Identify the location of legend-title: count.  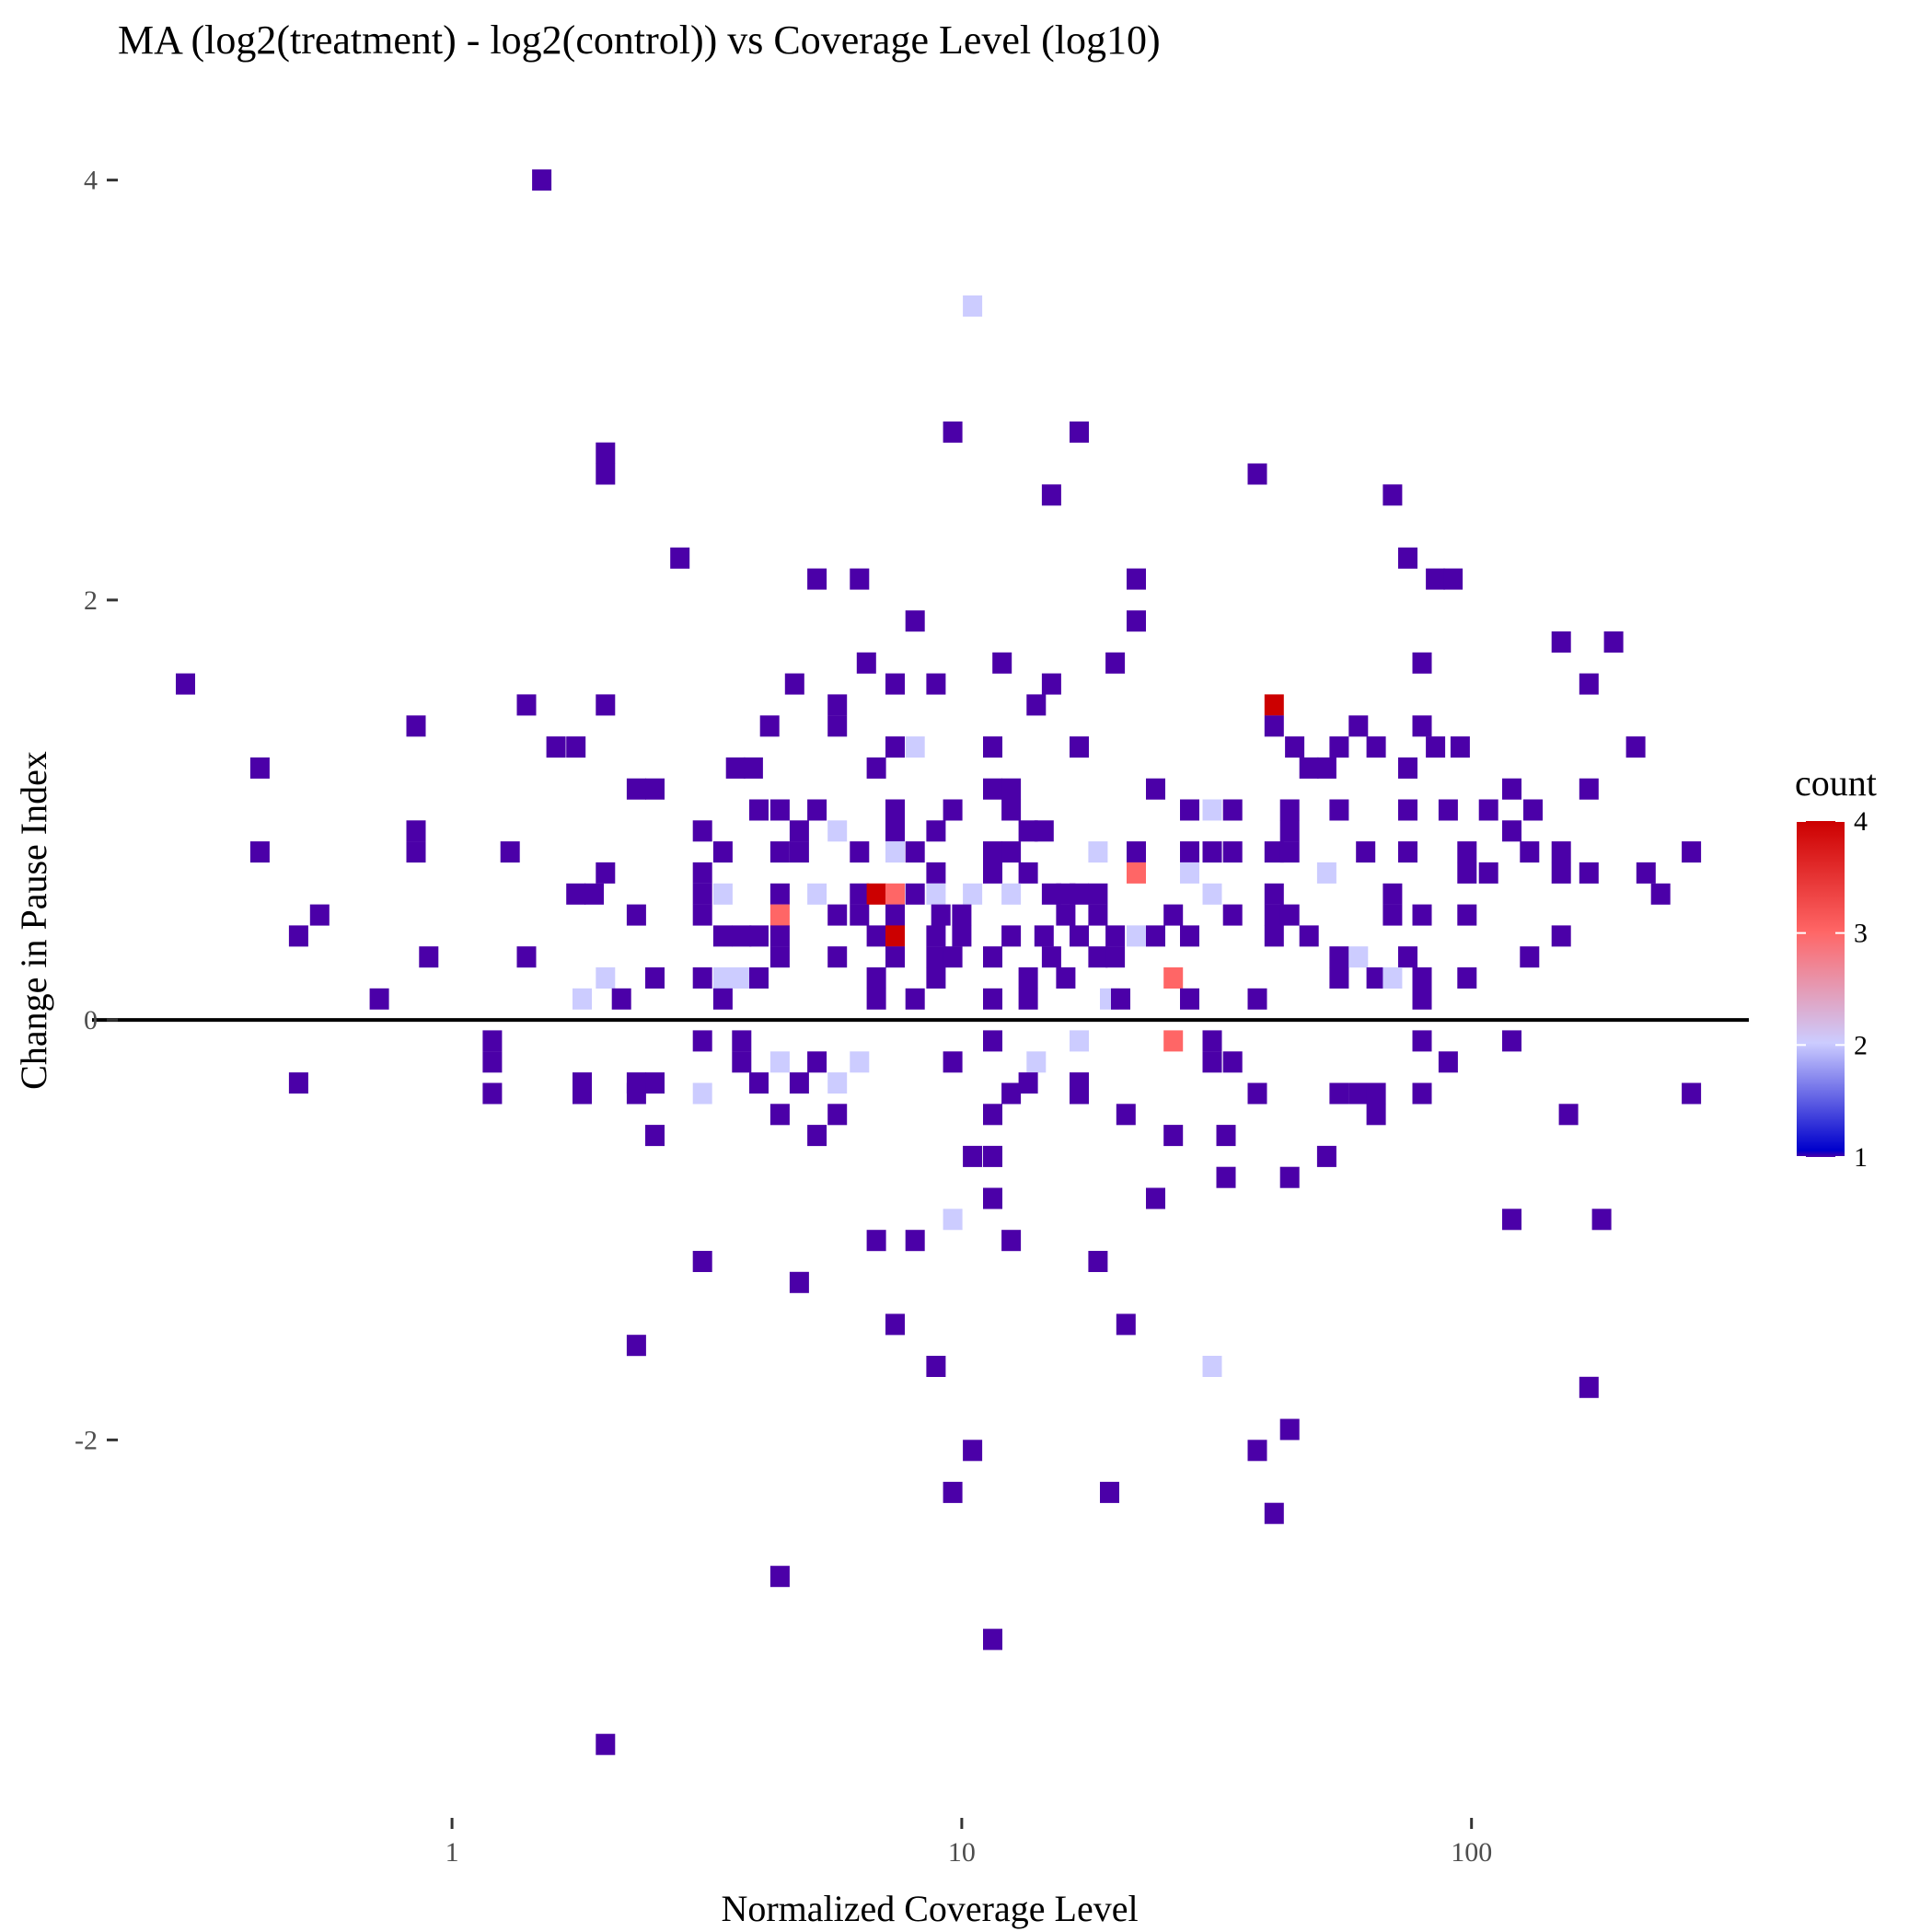
(1836, 783).